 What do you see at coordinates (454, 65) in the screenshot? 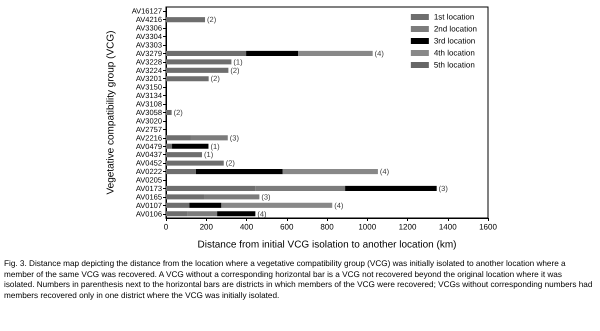
I see `legend-label: 5th location` at bounding box center [454, 65].